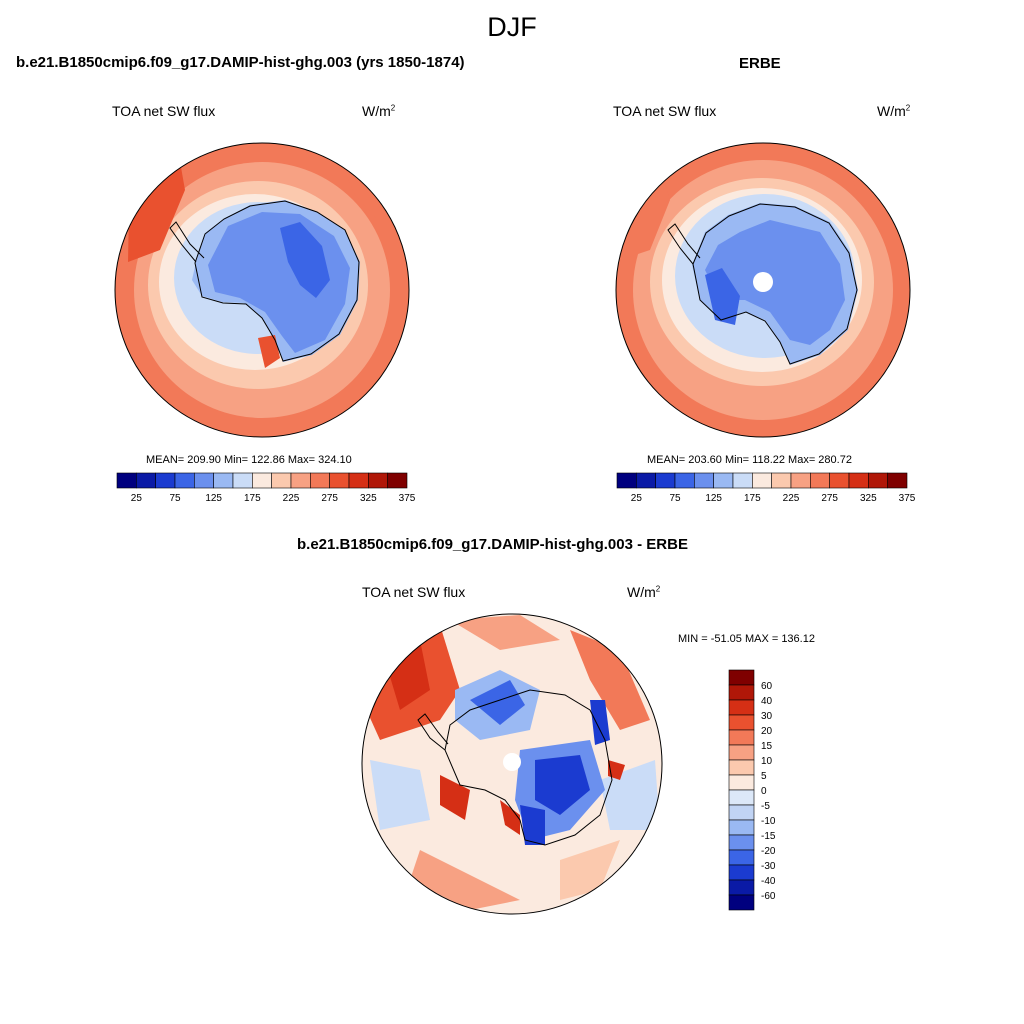 This screenshot has height=1024, width=1024. I want to click on colorbar-tick-label: -20, so click(768, 851).